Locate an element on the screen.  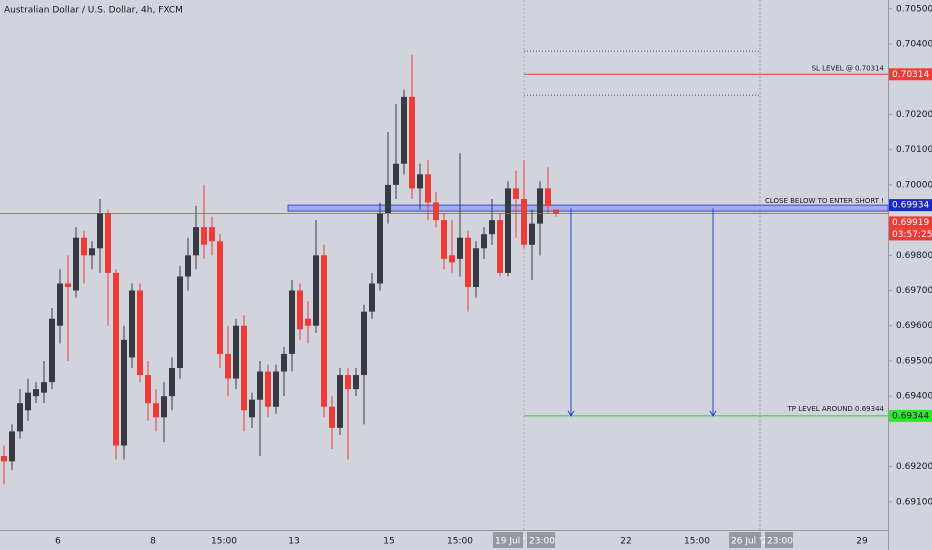
entry-tag-box is located at coordinates (910, 205).